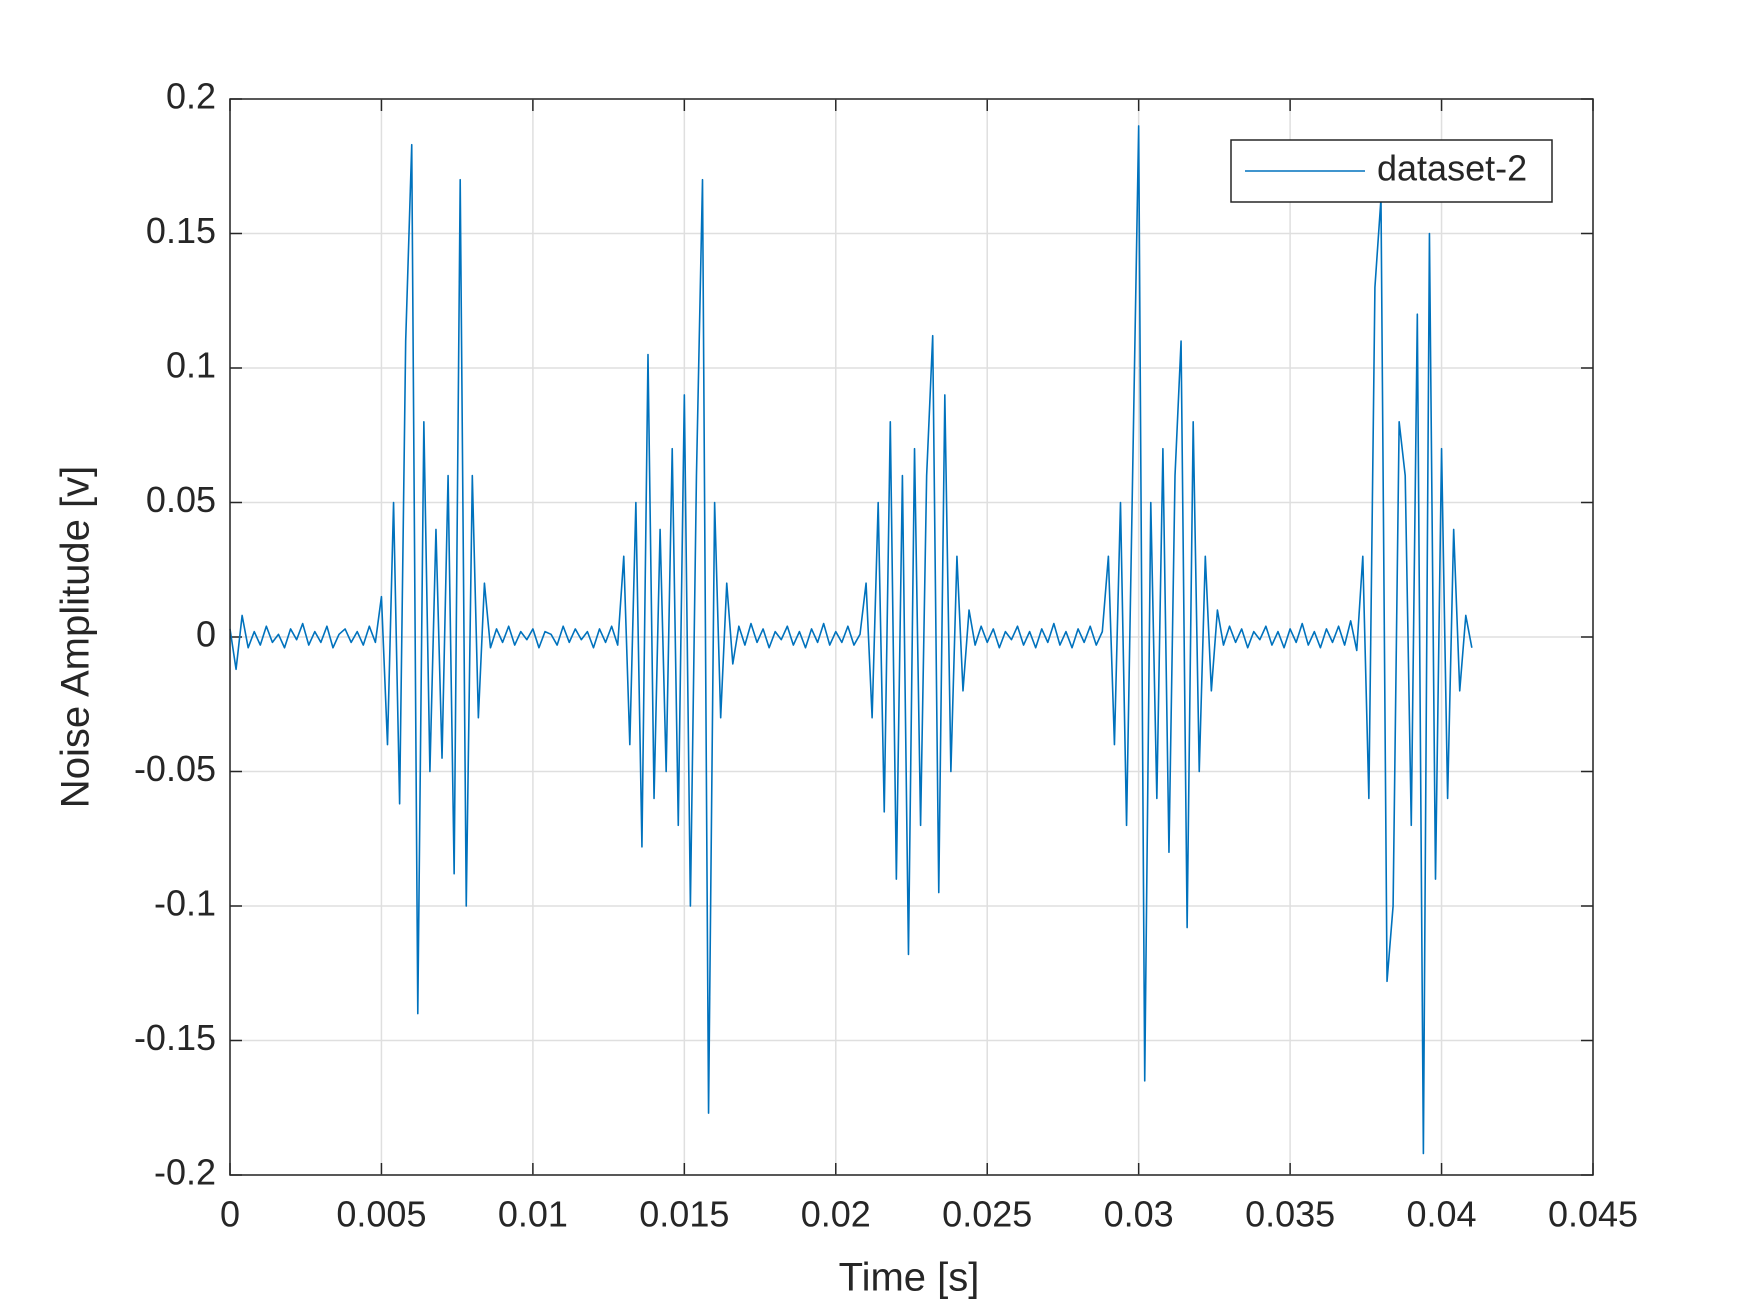 Image resolution: width=1750 pixels, height=1313 pixels. Describe the element at coordinates (987, 1214) in the screenshot. I see `x-tick-label: 0.025` at that location.